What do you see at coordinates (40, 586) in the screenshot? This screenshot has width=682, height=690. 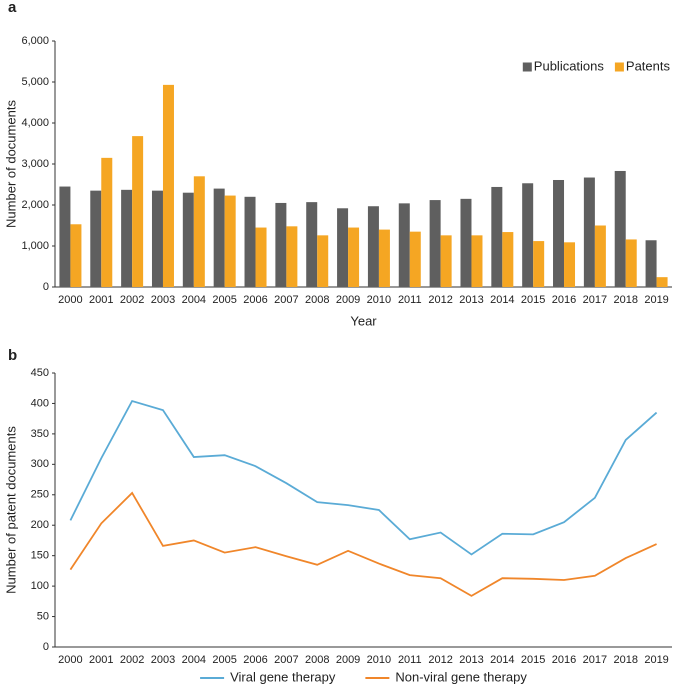 I see `y-tick-label: 100` at bounding box center [40, 586].